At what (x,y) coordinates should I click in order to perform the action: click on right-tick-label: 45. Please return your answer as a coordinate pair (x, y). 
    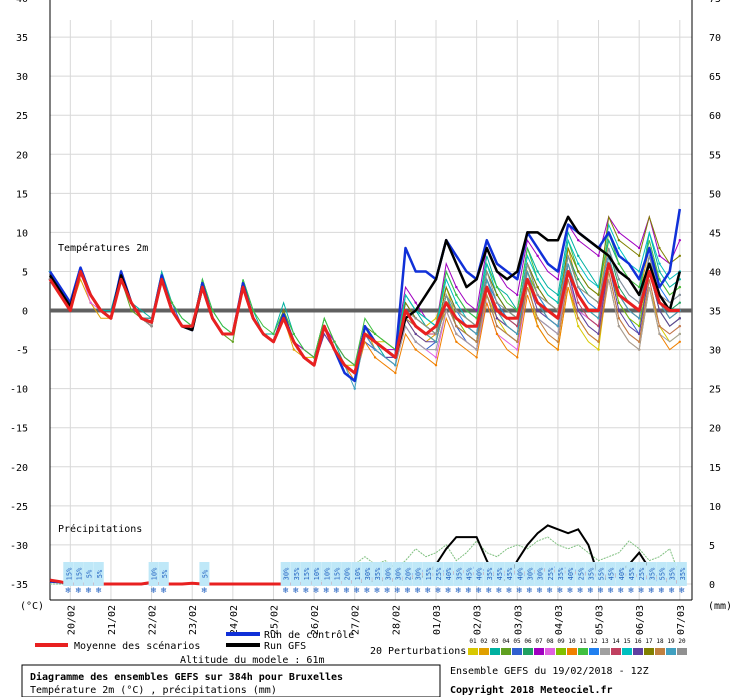
    Looking at the image, I should click on (715, 233).